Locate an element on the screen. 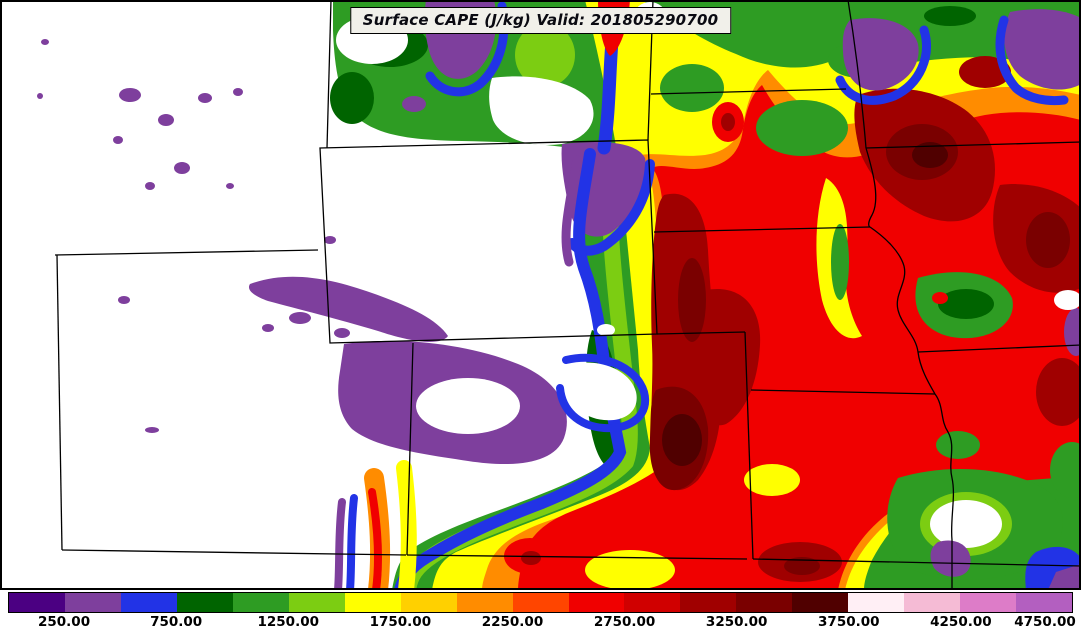 The width and height of the screenshot is (1081, 633). colorbar-tick-label: 4250.00 is located at coordinates (961, 622).